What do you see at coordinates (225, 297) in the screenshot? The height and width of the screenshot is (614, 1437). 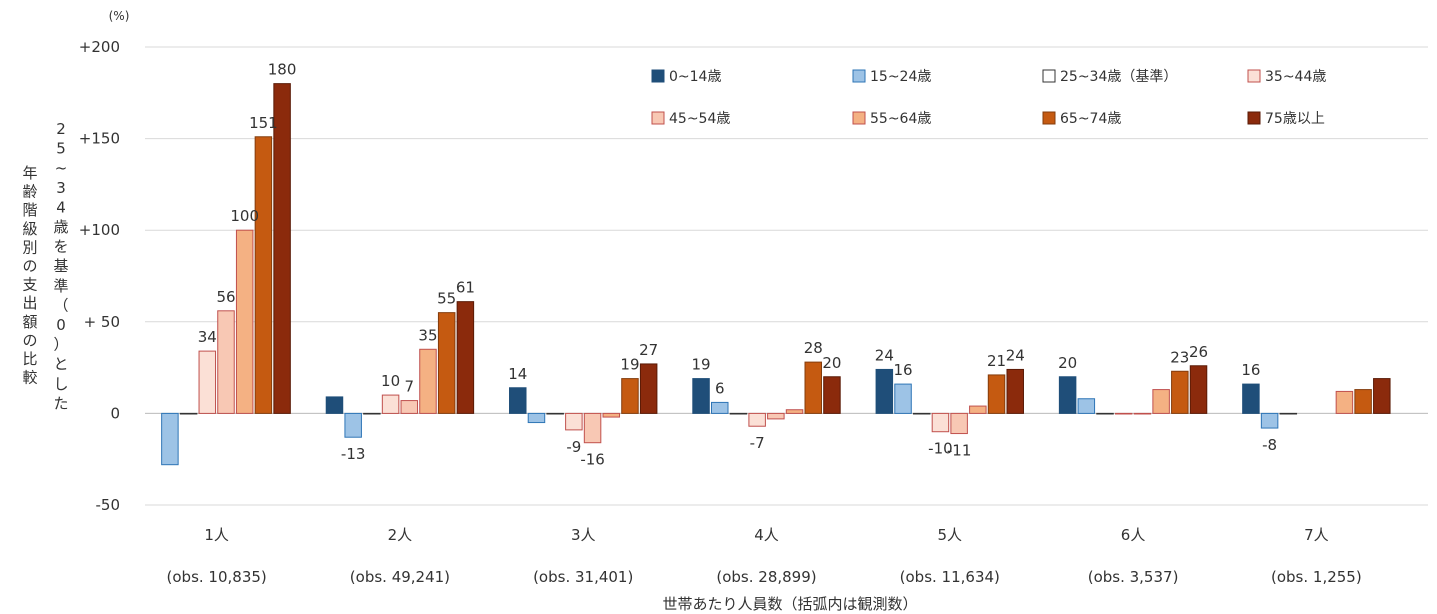 I see `data-label: 56` at bounding box center [225, 297].